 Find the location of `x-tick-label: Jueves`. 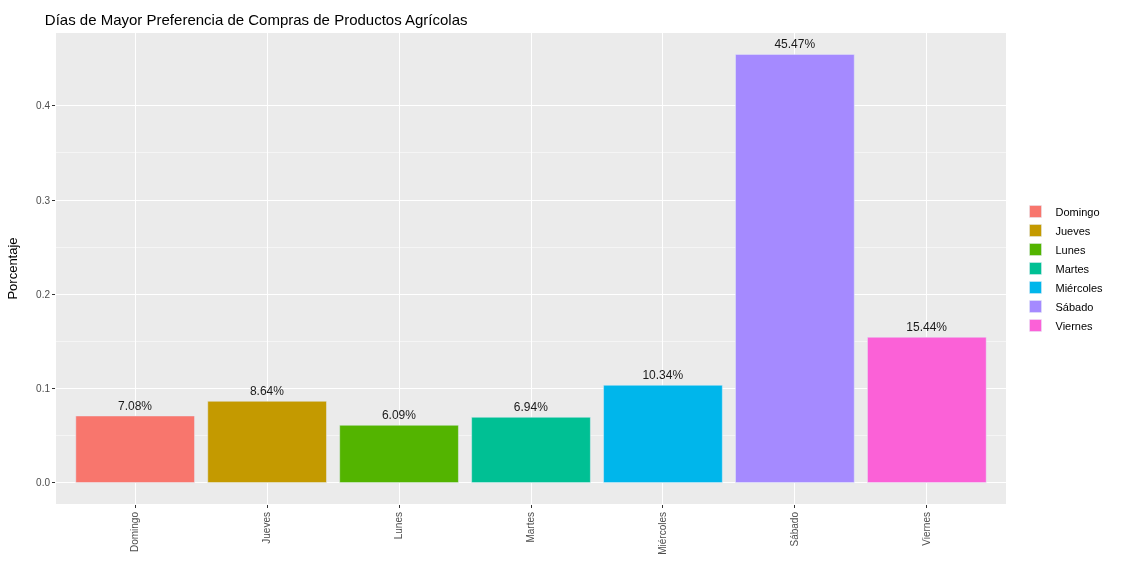

x-tick-label: Jueves is located at coordinates (267, 528).